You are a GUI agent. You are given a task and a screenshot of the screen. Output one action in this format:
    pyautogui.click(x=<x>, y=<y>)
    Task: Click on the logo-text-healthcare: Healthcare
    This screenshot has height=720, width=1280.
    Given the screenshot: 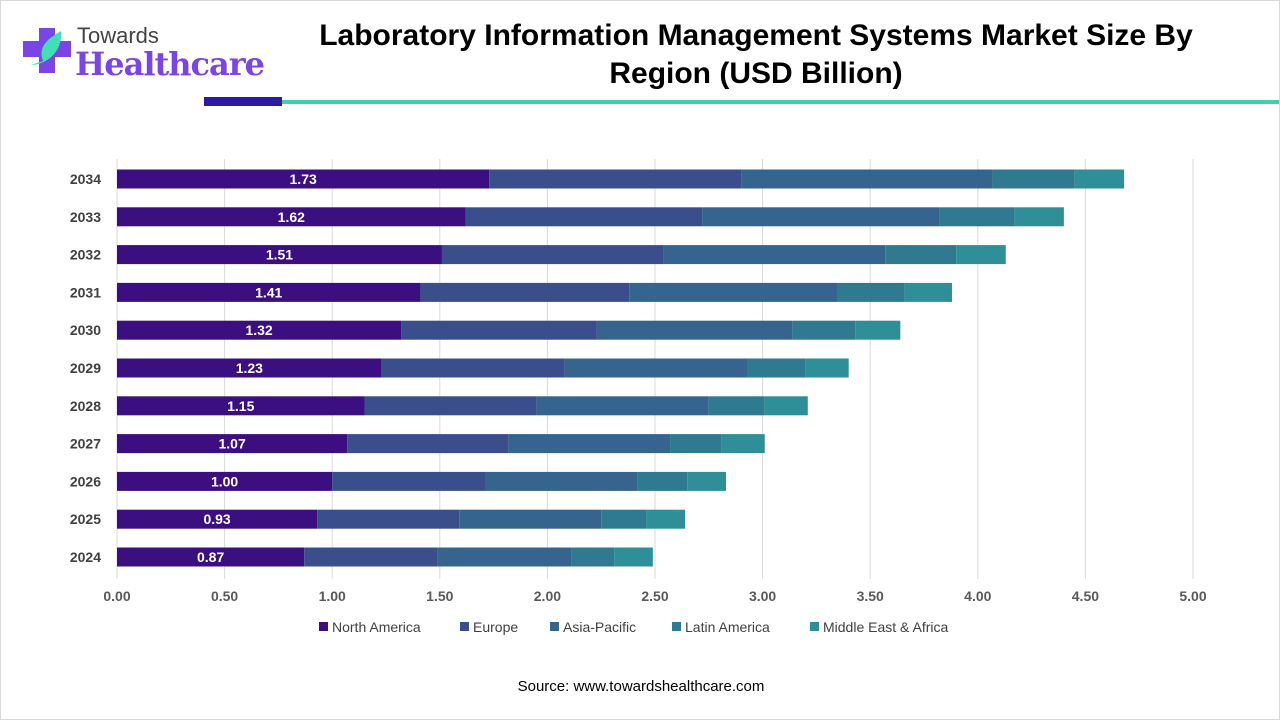 What is the action you would take?
    pyautogui.click(x=170, y=64)
    